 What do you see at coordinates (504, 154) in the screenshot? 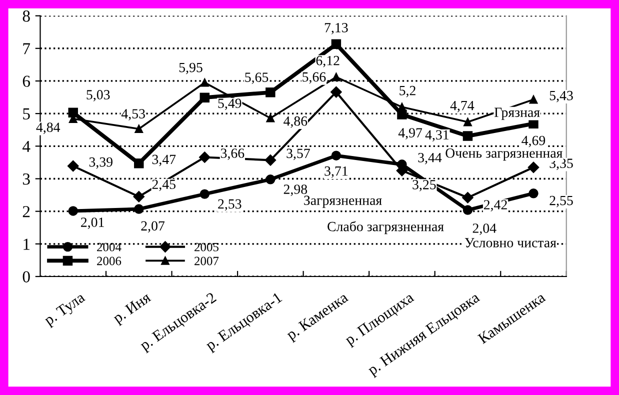
I see `annotation: Очень загрязненная` at bounding box center [504, 154].